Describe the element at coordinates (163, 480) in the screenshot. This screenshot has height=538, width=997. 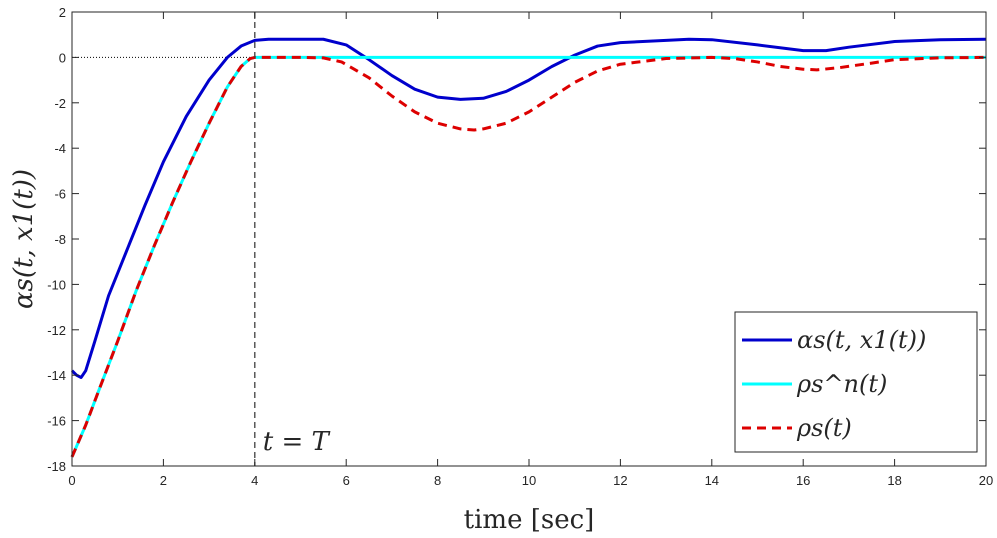
I see `x-tick-label: 2` at that location.